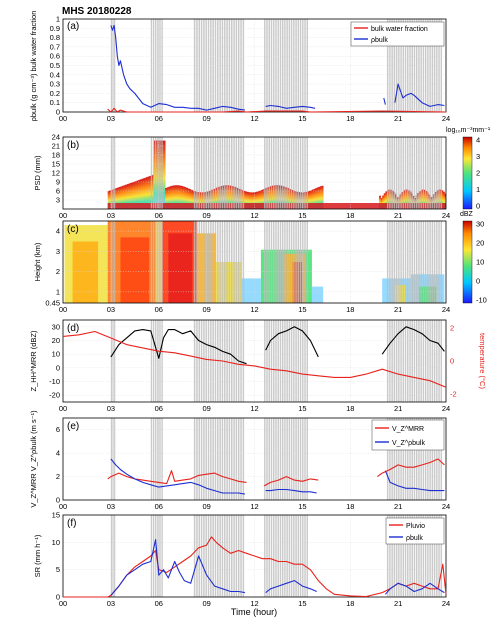 The image size is (500, 621). What do you see at coordinates (58, 476) in the screenshot?
I see `ytick-e-2: 2` at bounding box center [58, 476].